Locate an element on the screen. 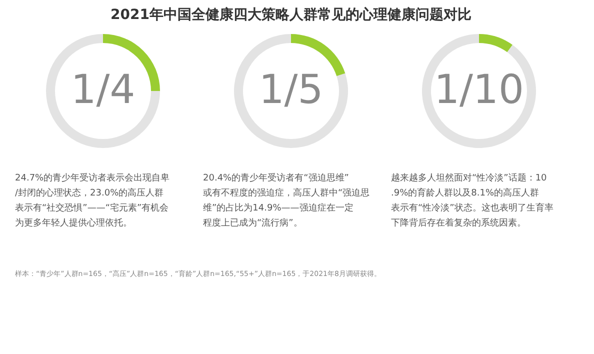  text: 20.4%的青少年受访者有“强迫思维”或有不程度的强迫症，高压人群中“强迫思维”的占比为14.9%——强迫症在一定程度上已成为“流行病”。 is located at coordinates (286, 200).